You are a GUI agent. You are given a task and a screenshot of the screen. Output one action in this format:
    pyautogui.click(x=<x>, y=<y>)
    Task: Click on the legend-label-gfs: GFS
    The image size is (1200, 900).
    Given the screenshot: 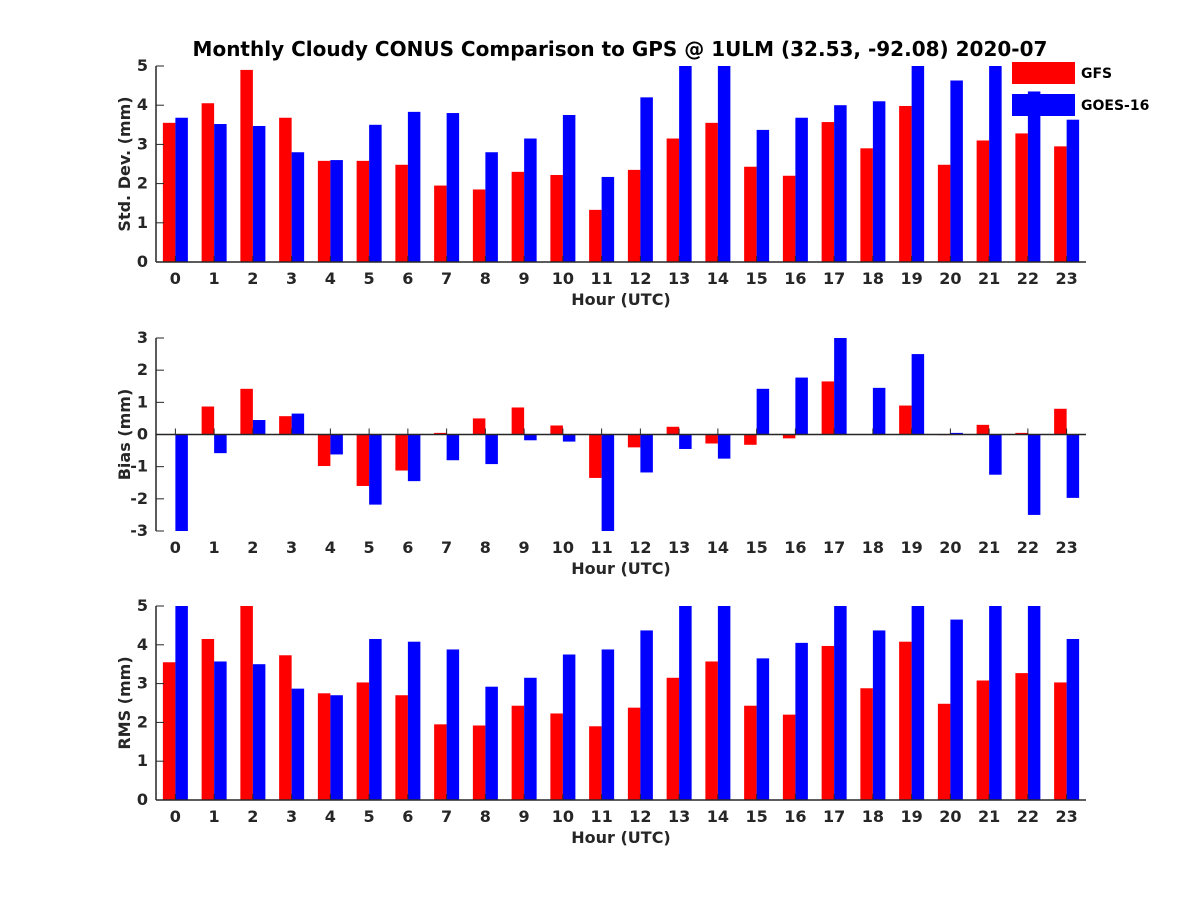 What is the action you would take?
    pyautogui.click(x=1096, y=74)
    